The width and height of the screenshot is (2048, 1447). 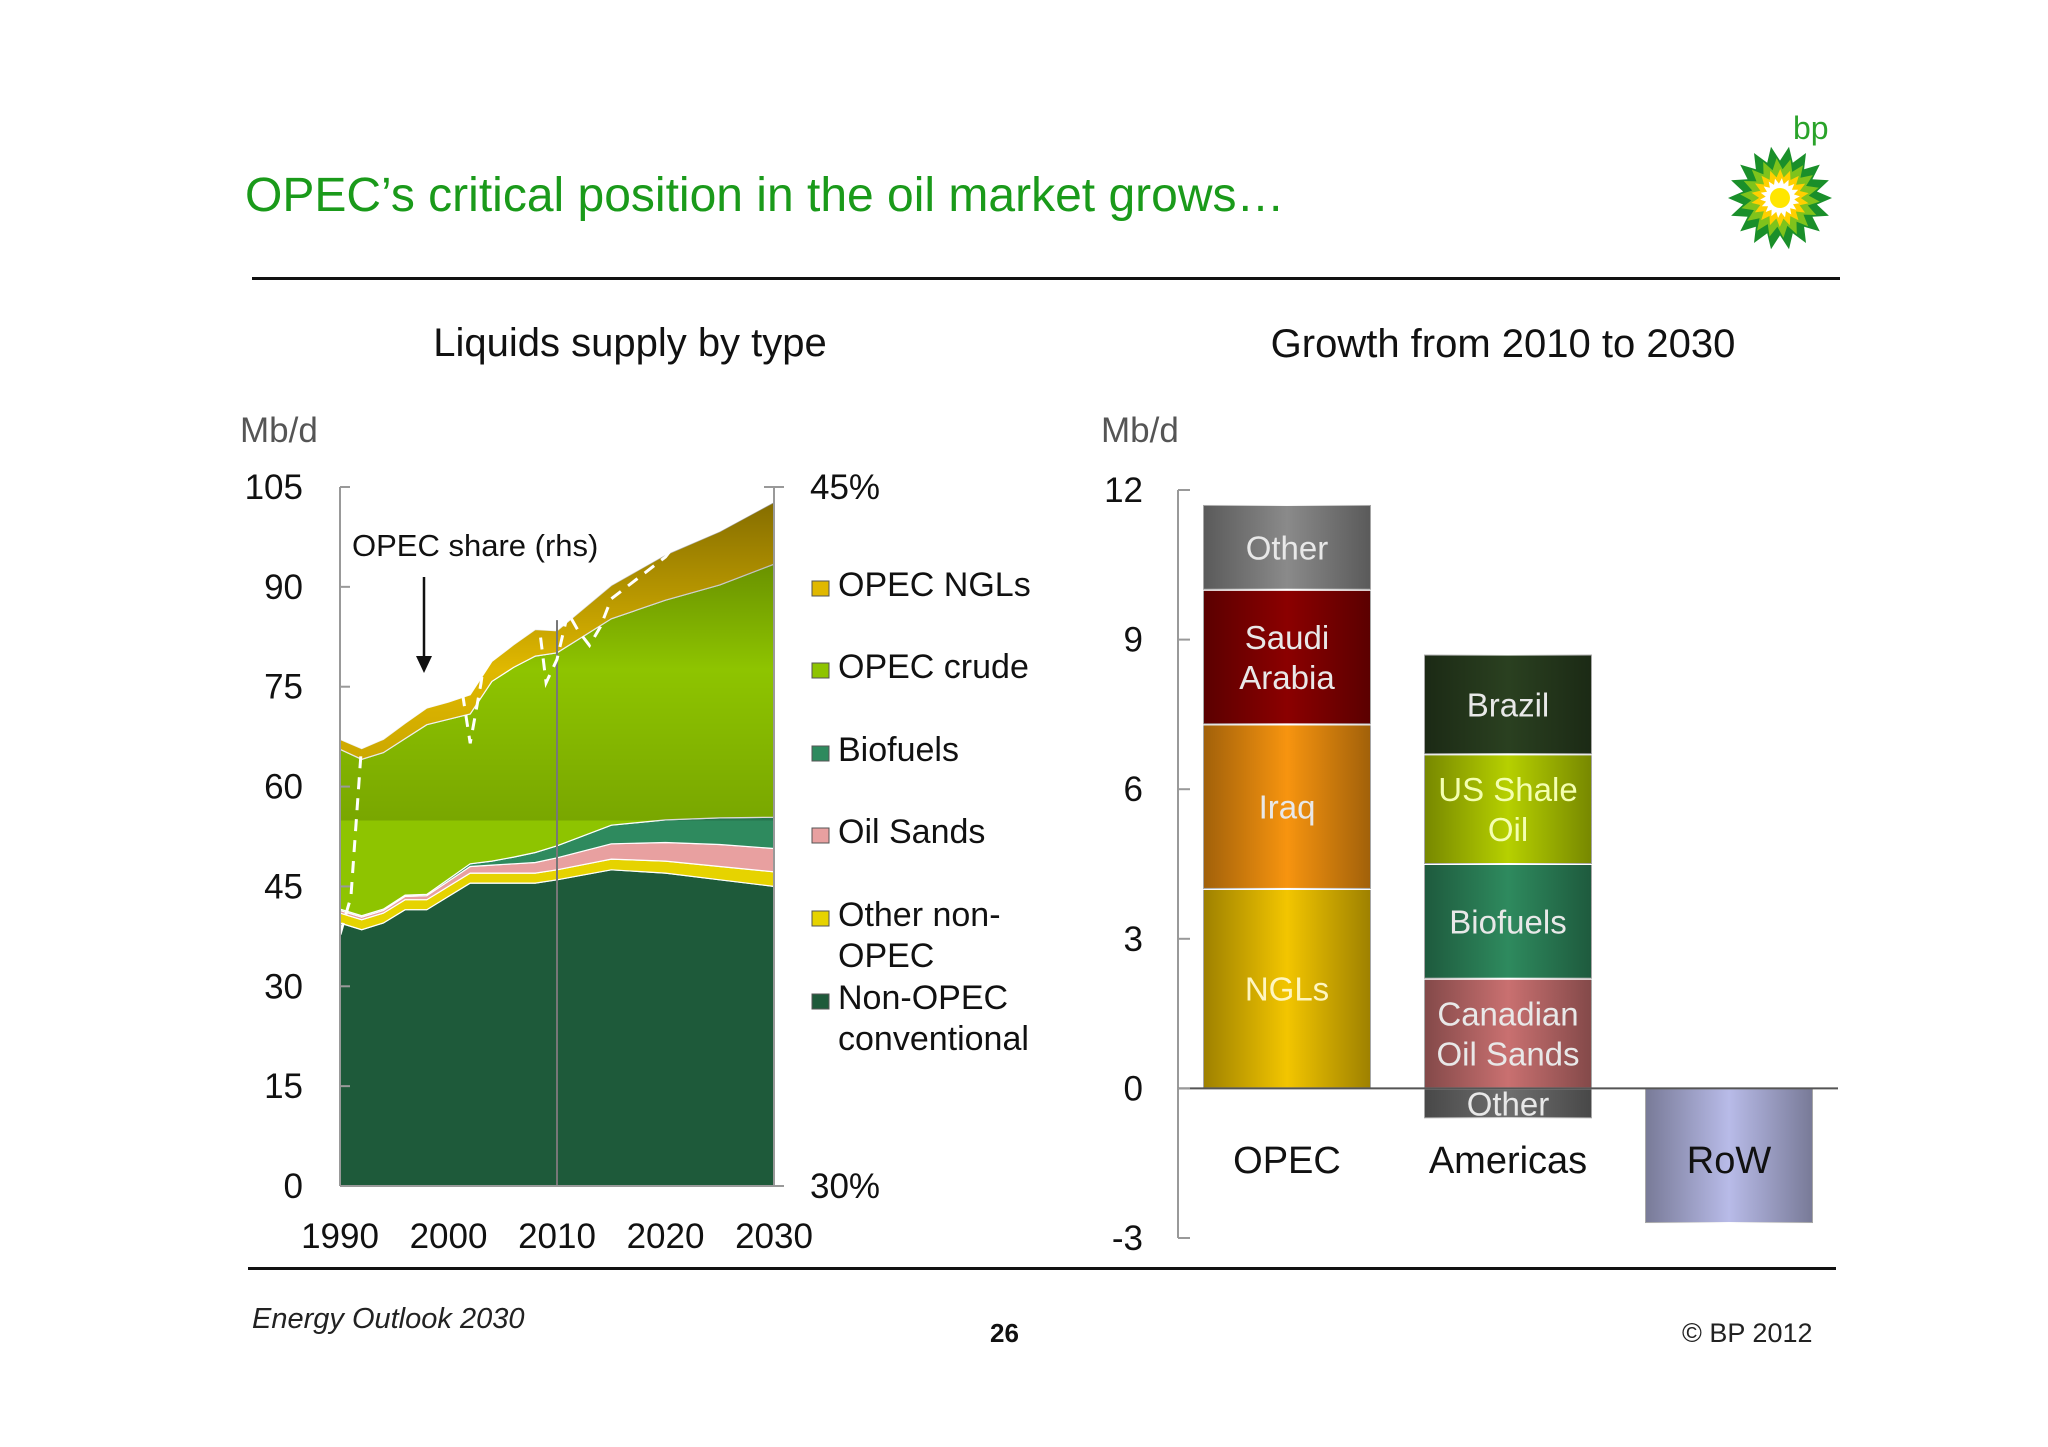 What do you see at coordinates (933, 667) in the screenshot?
I see `legend-label: OPEC crude` at bounding box center [933, 667].